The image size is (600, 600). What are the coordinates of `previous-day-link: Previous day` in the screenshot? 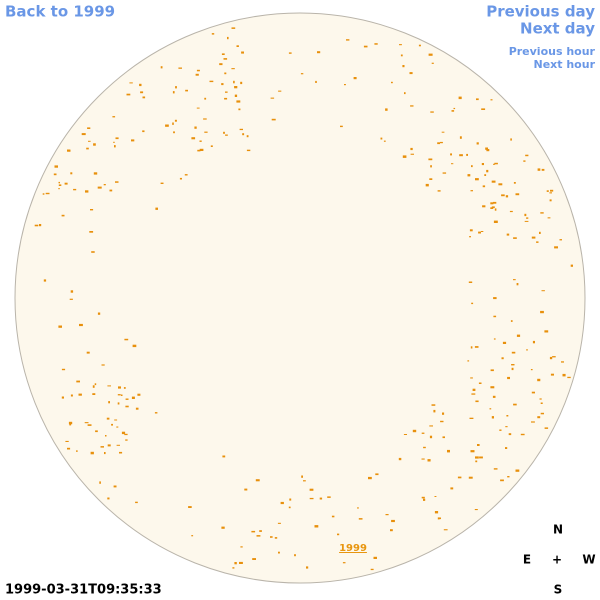 It's located at (540, 12).